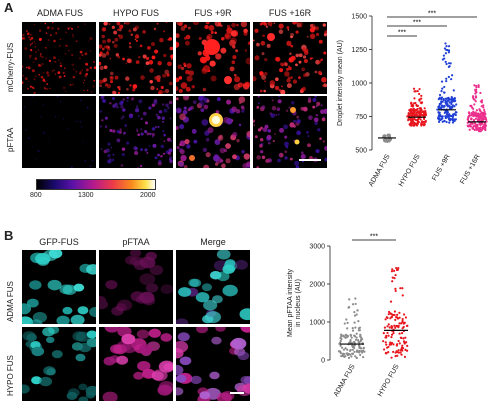  Describe the element at coordinates (359, 17) in the screenshot. I see `y-tick-label: 1500` at that location.